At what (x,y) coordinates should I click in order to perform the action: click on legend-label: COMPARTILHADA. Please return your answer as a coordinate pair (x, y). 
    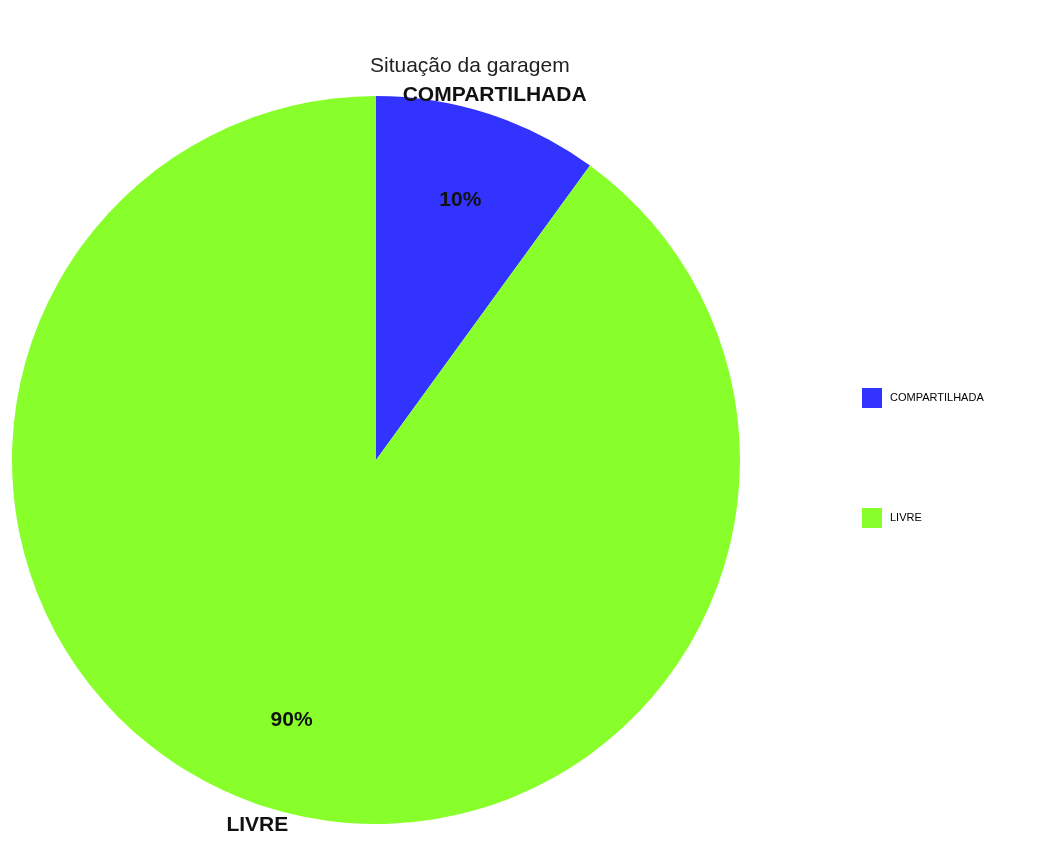
    Looking at the image, I should click on (937, 397).